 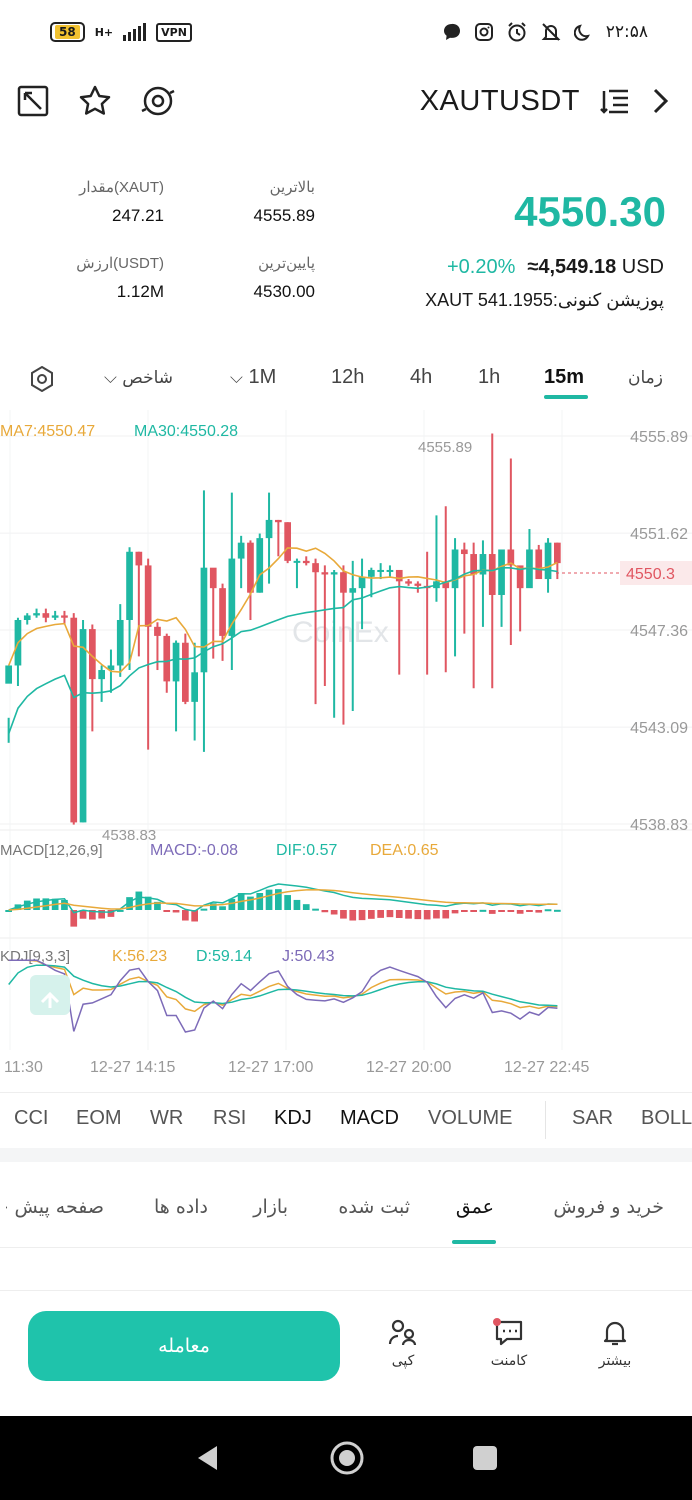 What do you see at coordinates (283, 986) in the screenshot?
I see `k-line` at bounding box center [283, 986].